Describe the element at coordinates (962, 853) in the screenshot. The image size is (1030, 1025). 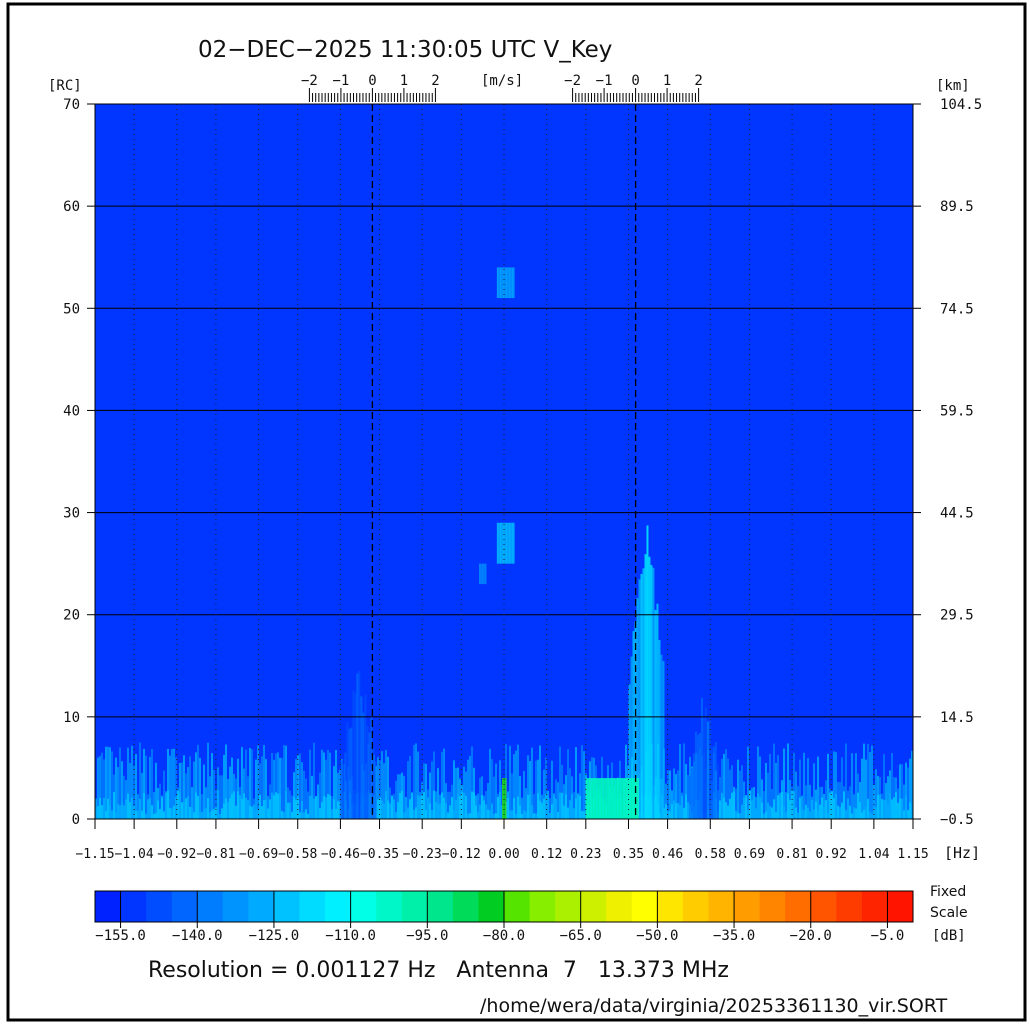
I see `x-axis-unit-label: [Hz]` at that location.